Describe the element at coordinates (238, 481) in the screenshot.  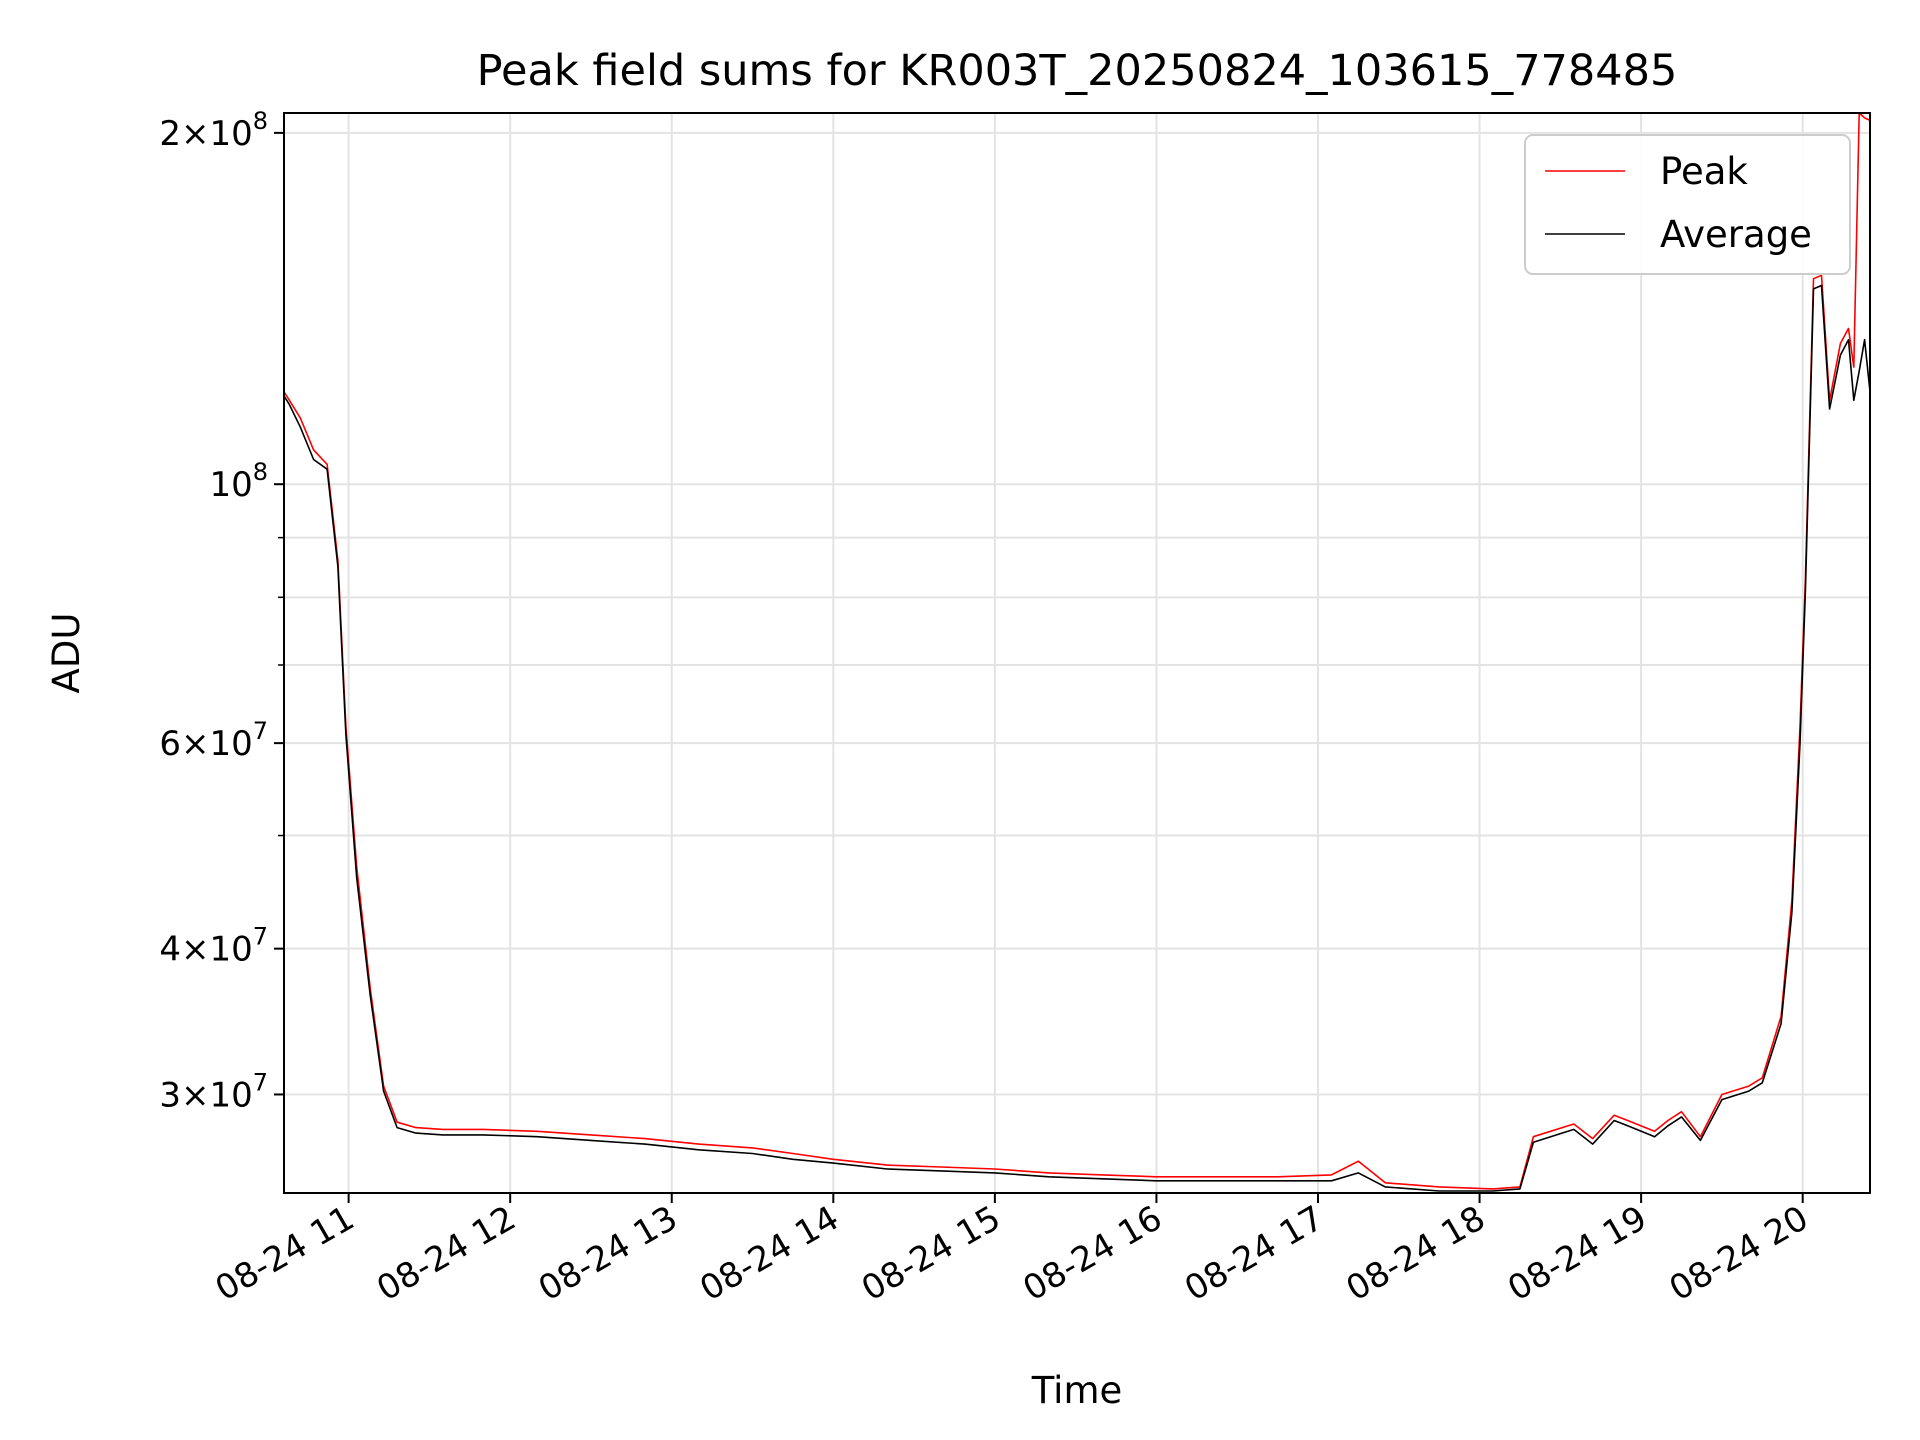
I see `y-tick-label: 108` at that location.